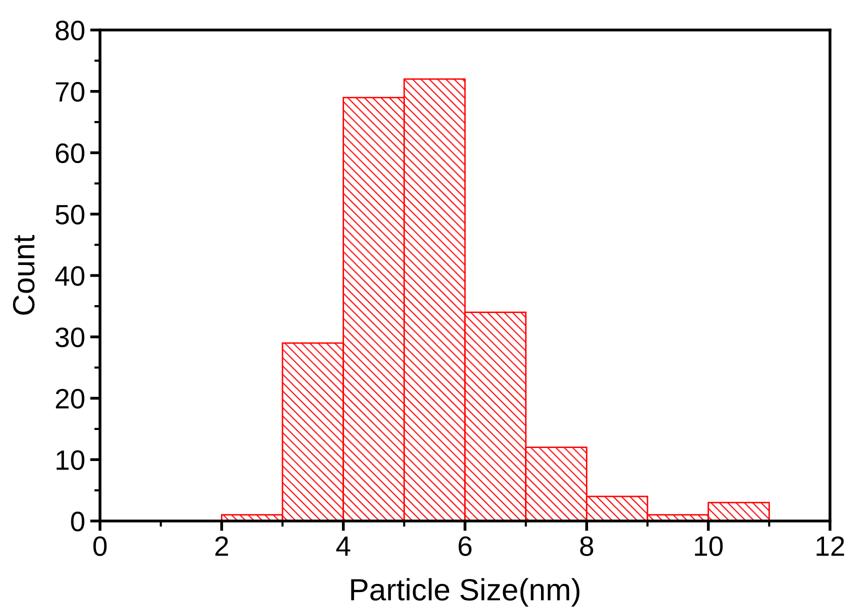 The image size is (853, 615). What do you see at coordinates (343, 546) in the screenshot?
I see `x-tick-label: 4` at bounding box center [343, 546].